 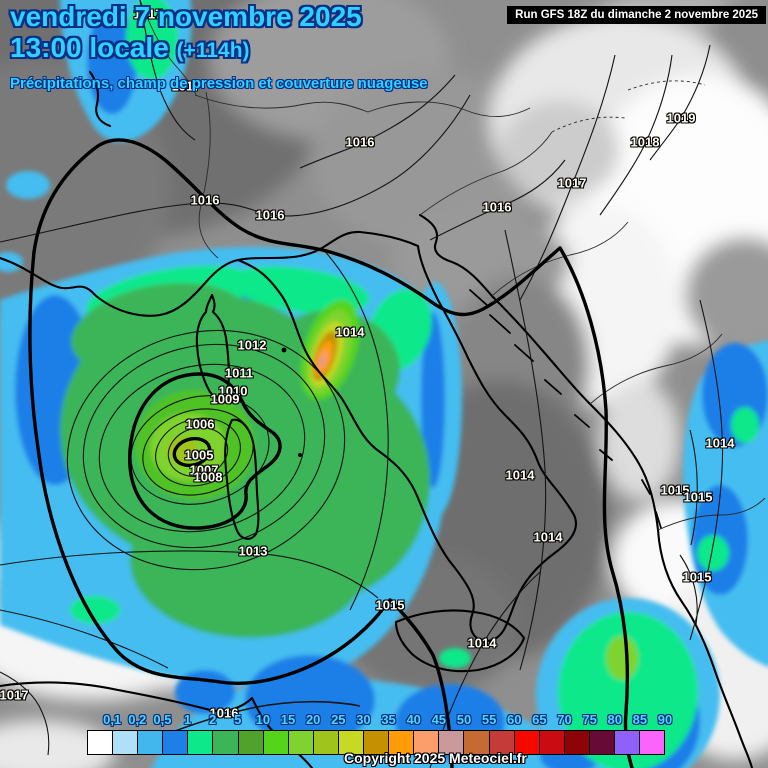 I want to click on legend-value: 15, so click(x=288, y=719).